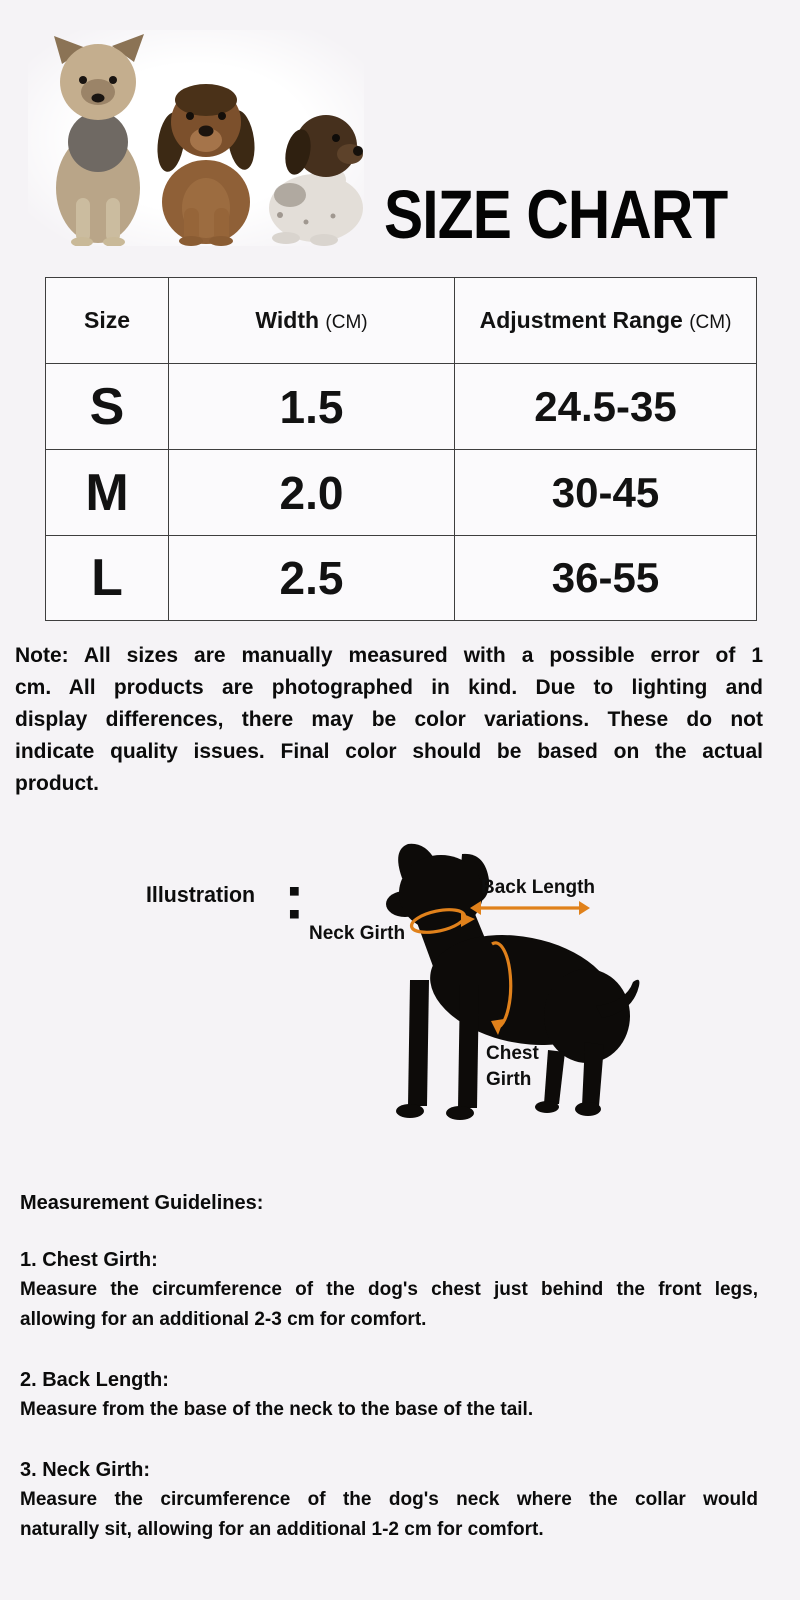 This screenshot has height=1600, width=800. What do you see at coordinates (107, 492) in the screenshot?
I see `size-m: M` at bounding box center [107, 492].